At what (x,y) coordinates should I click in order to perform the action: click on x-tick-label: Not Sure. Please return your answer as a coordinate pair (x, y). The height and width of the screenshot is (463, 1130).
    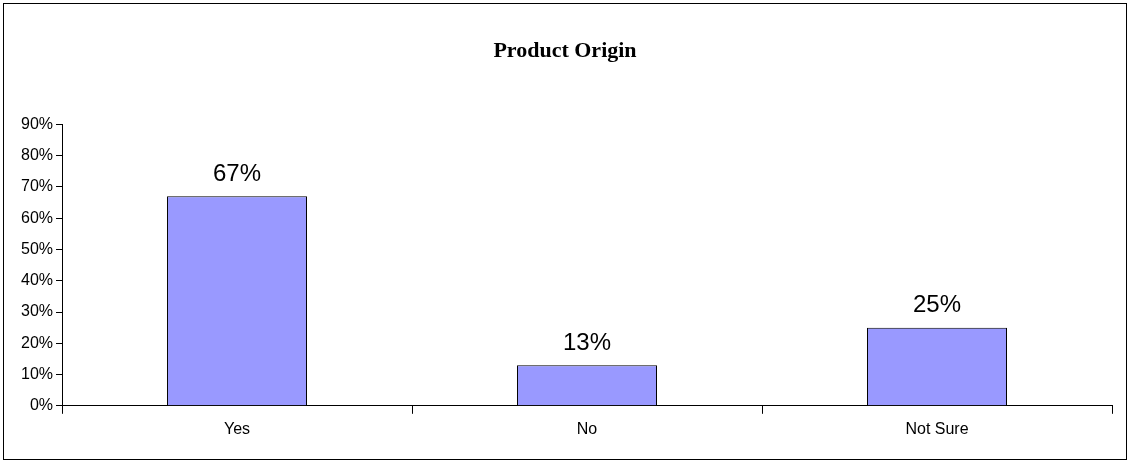
    Looking at the image, I should click on (937, 428).